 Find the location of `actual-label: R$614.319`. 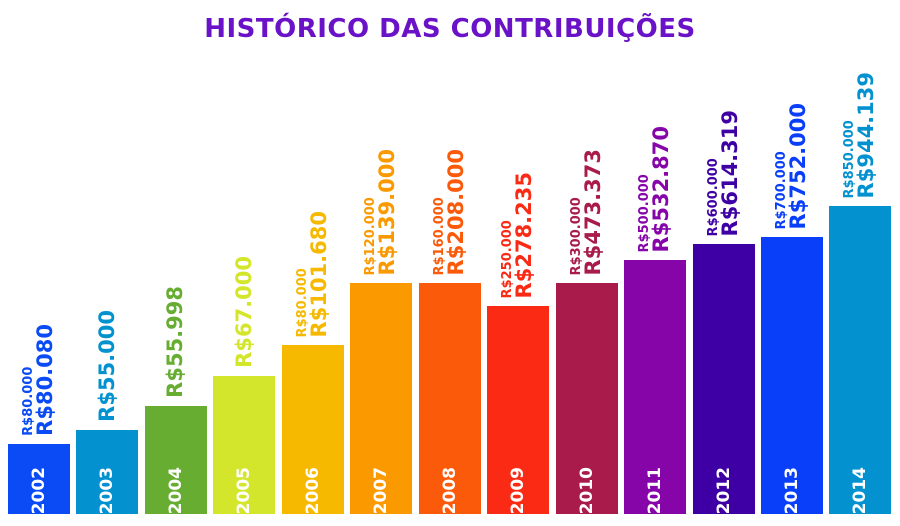

actual-label: R$614.319 is located at coordinates (729, 172).